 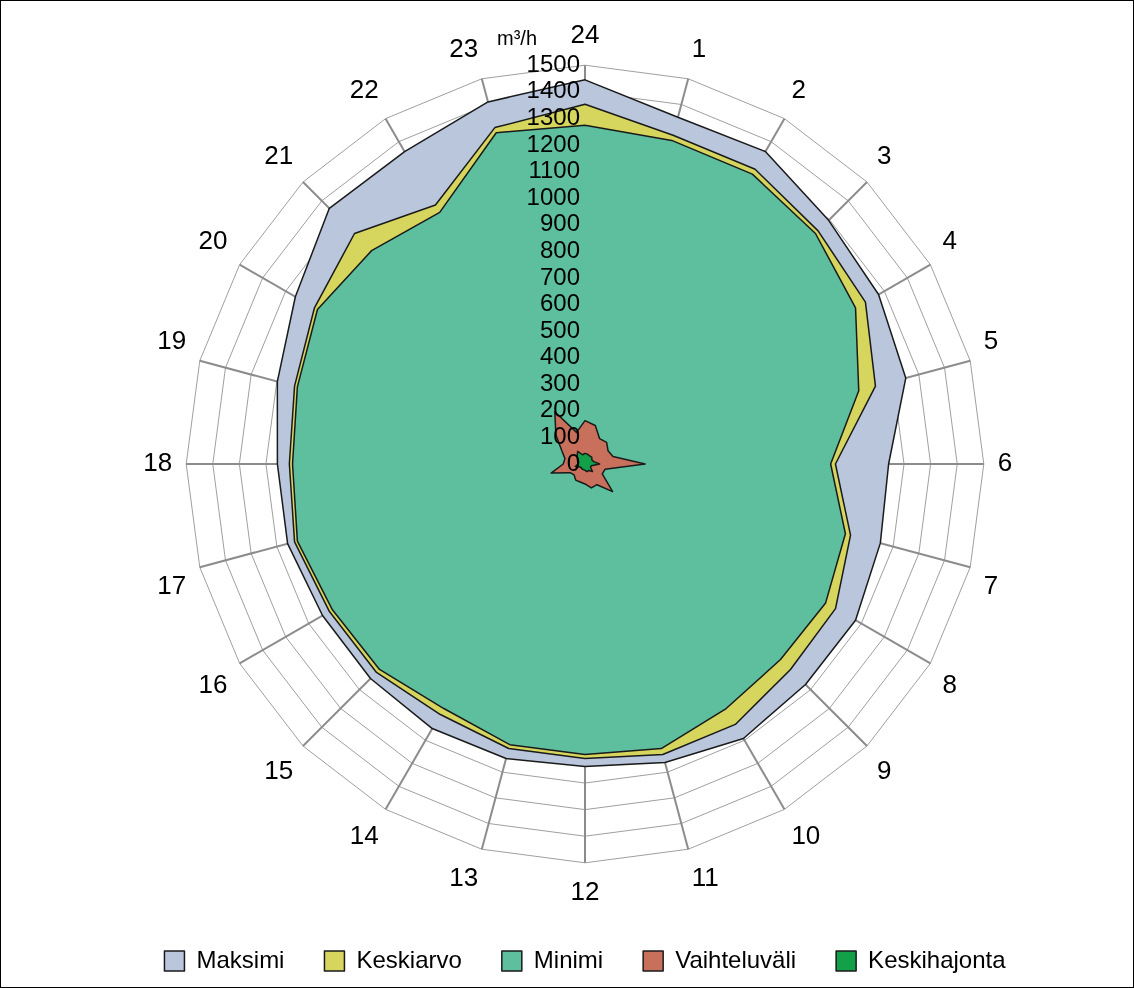 I want to click on y-tick-label: 300, so click(x=559, y=382).